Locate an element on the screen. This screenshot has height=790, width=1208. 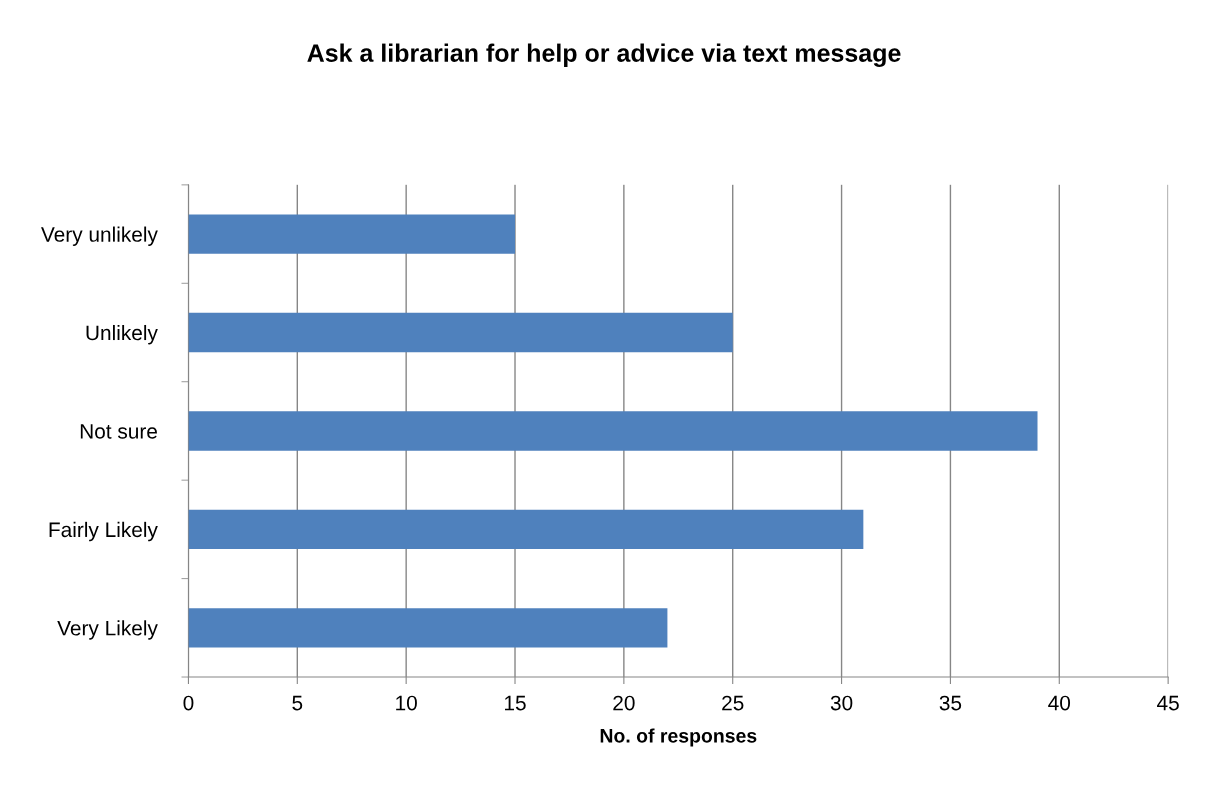
x-tick-label: 45 is located at coordinates (1168, 703).